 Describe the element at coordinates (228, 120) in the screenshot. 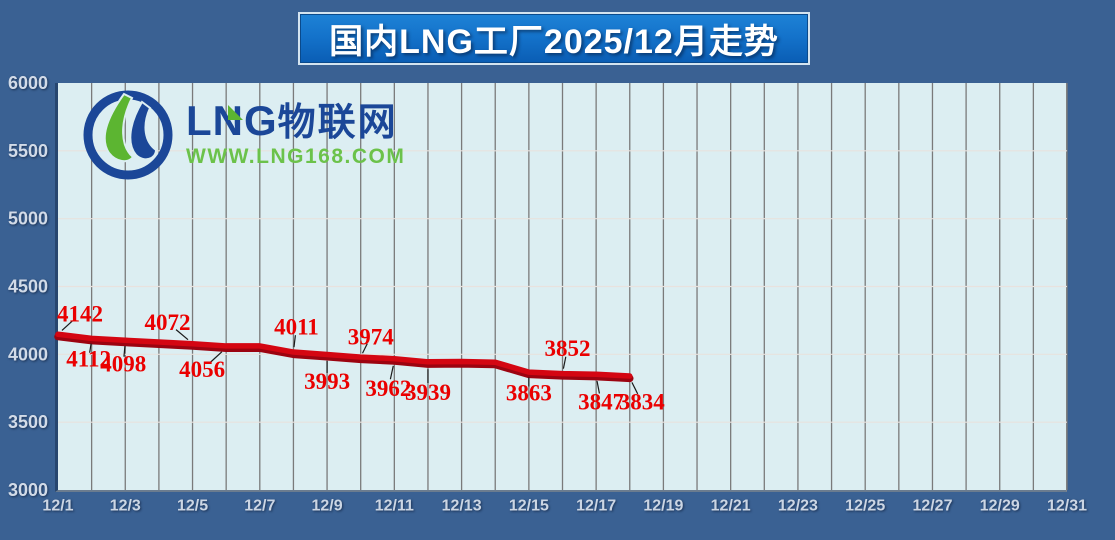

I see `brand-letter-n: N` at that location.